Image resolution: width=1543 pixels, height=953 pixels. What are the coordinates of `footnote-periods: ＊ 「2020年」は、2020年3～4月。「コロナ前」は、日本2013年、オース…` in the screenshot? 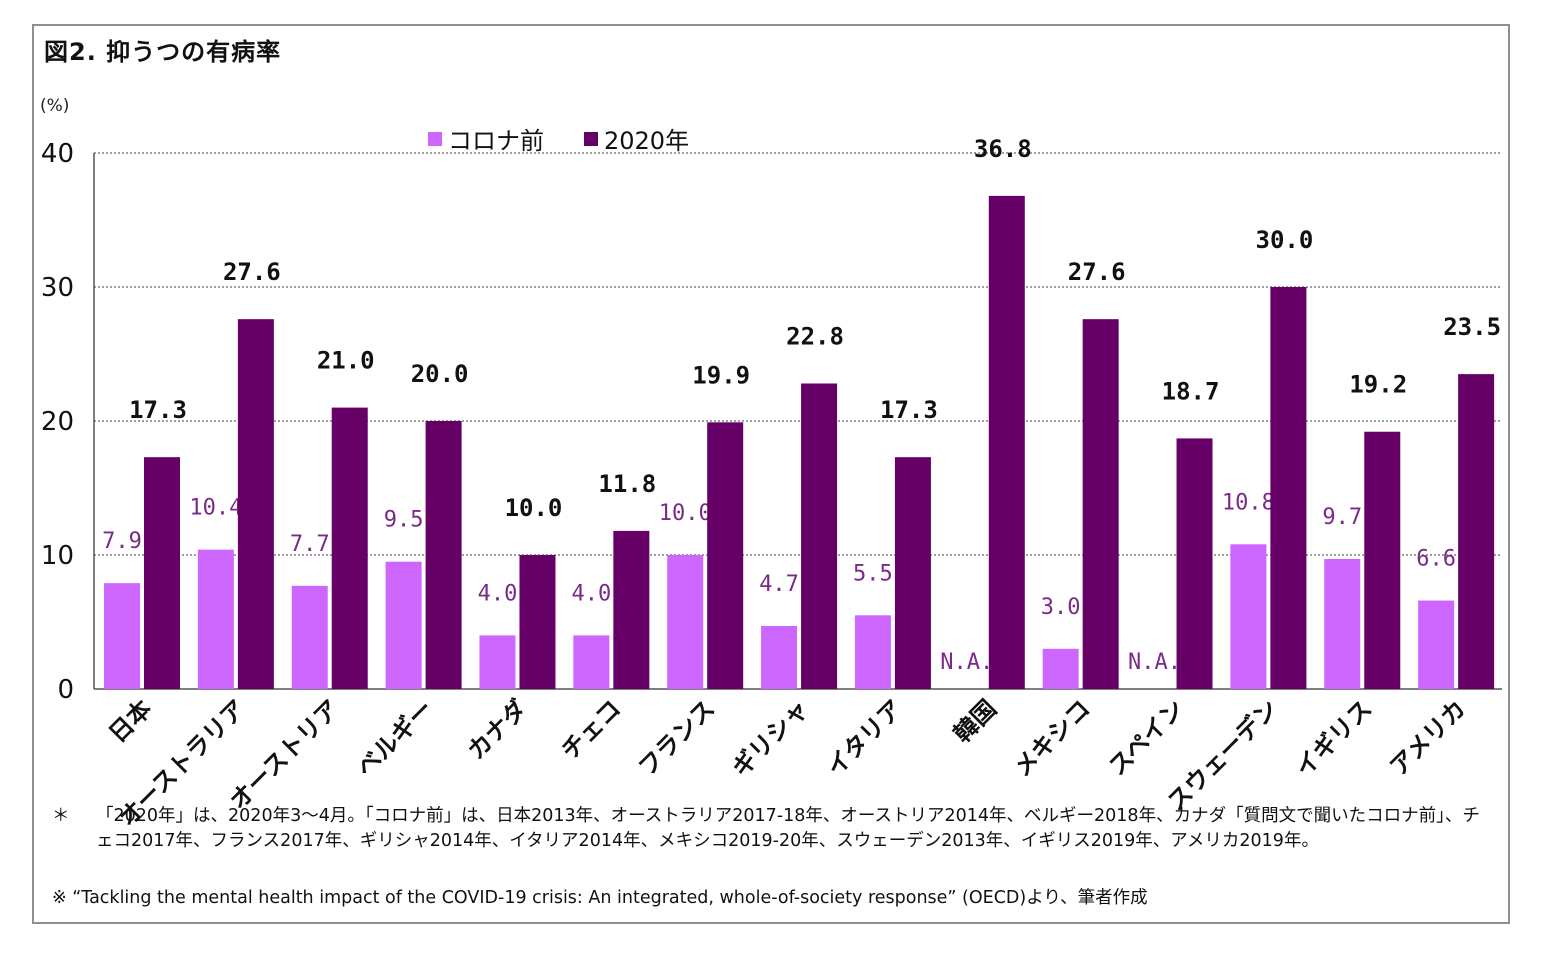 It's located at (772, 829).